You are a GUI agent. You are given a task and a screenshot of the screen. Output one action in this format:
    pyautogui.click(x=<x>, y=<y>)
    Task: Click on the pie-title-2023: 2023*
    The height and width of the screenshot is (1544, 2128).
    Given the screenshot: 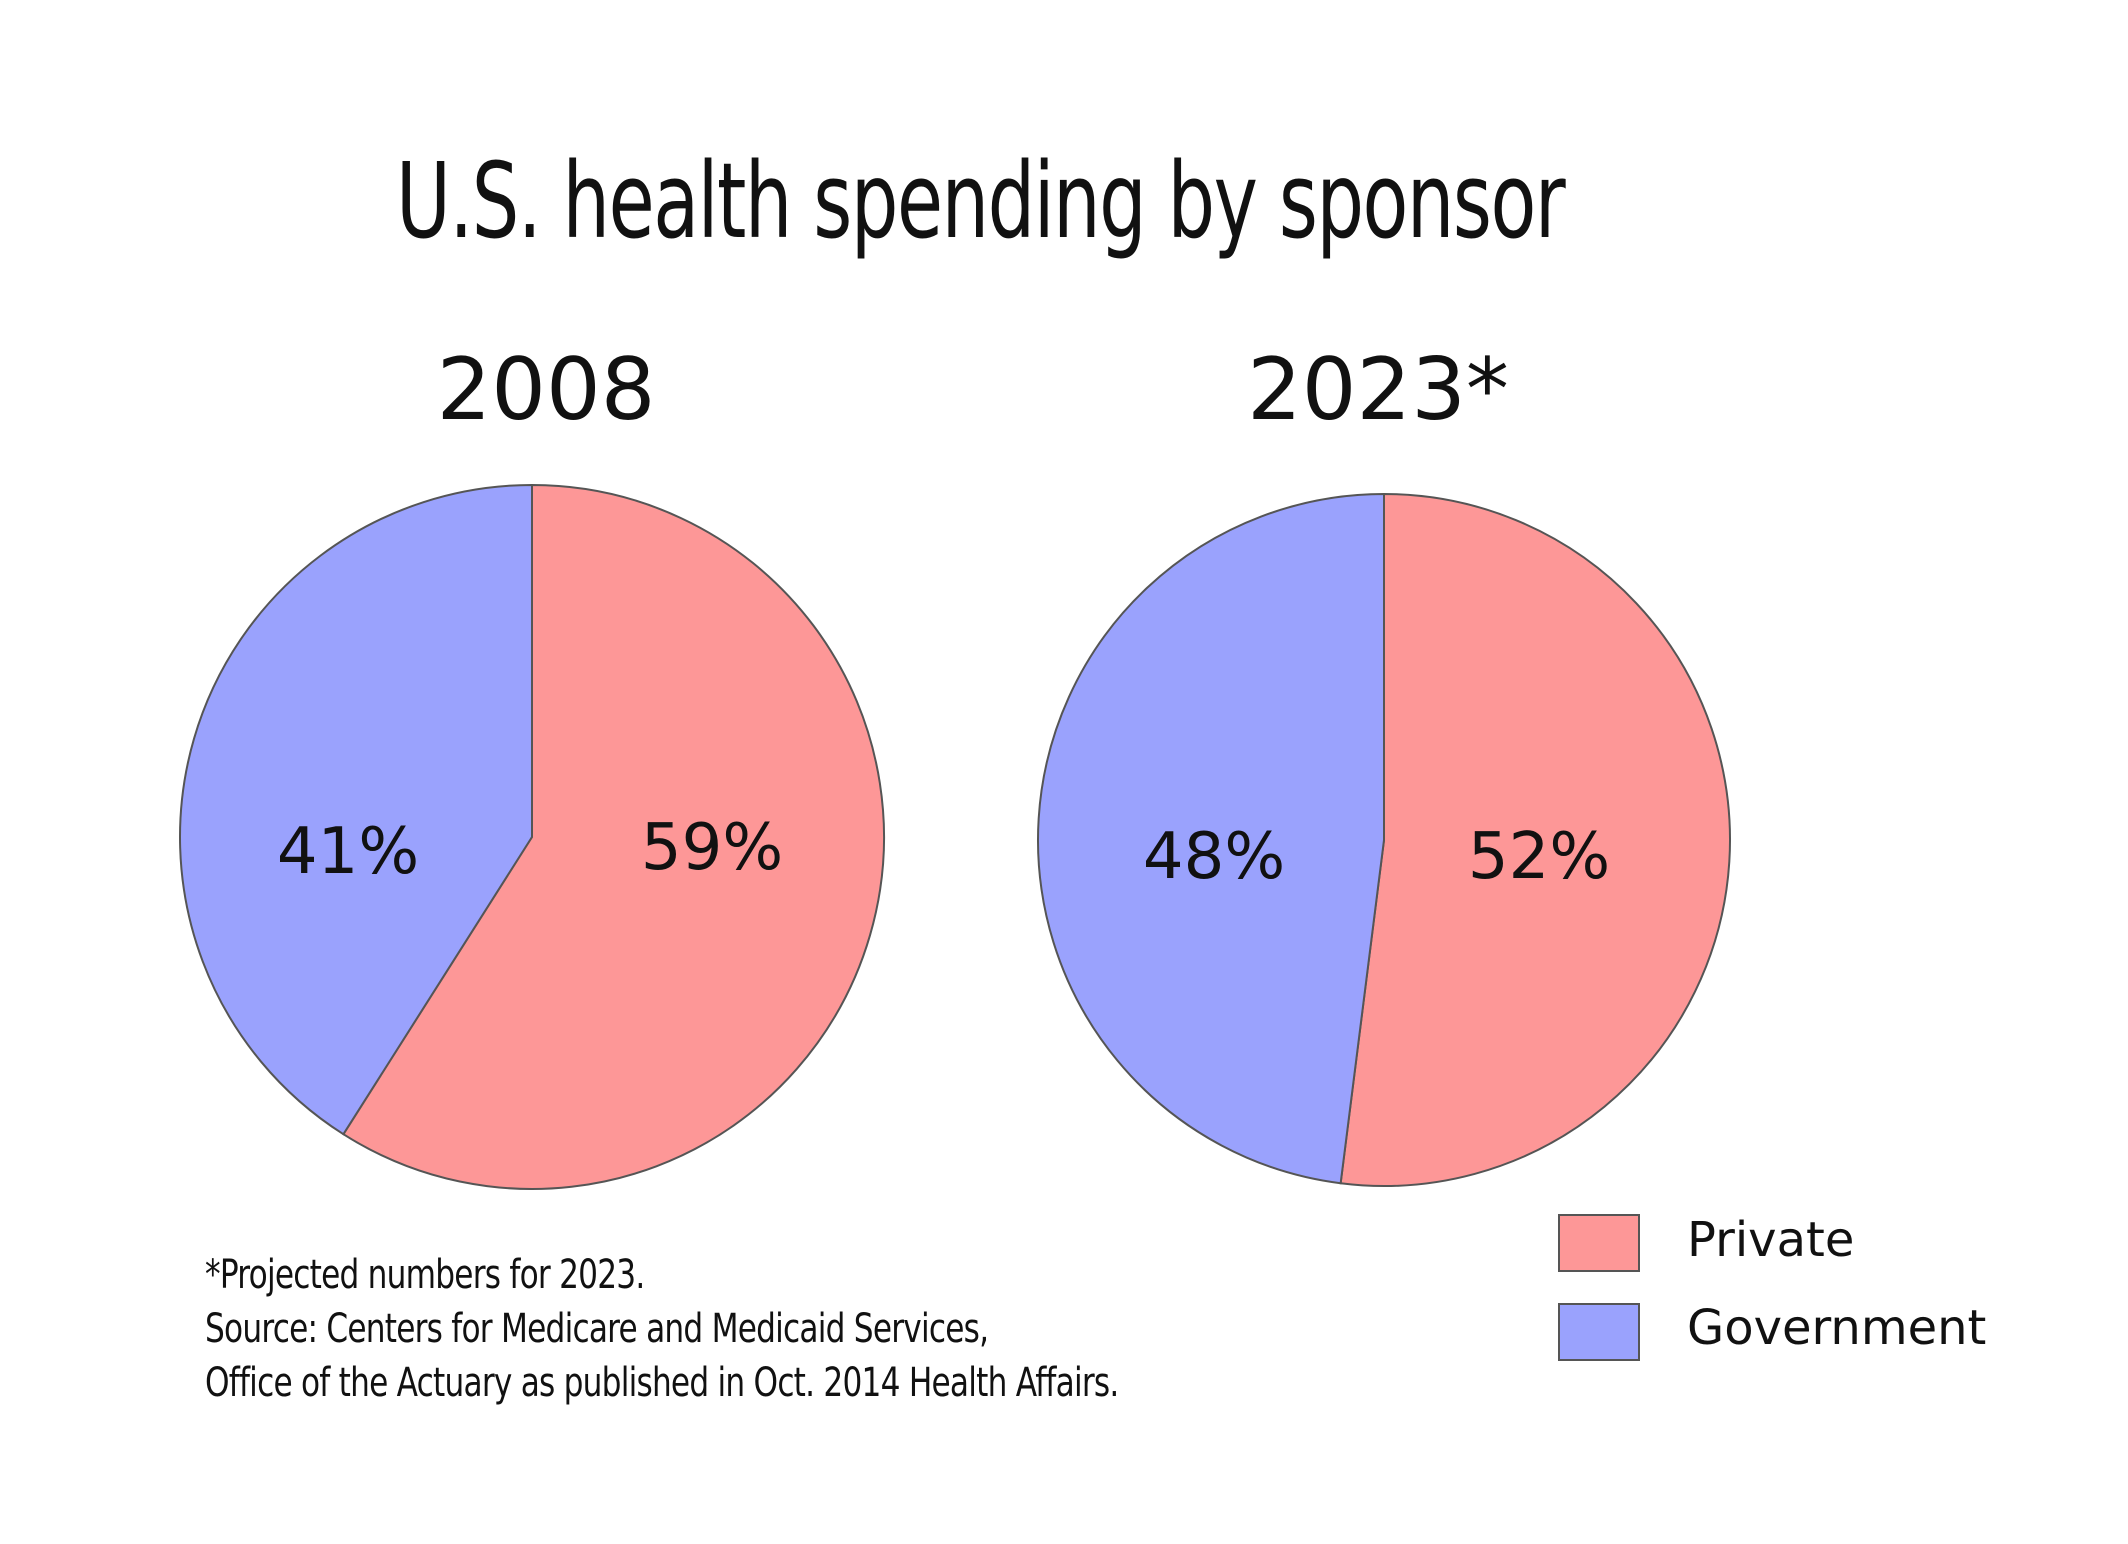 What is the action you would take?
    pyautogui.click(x=1378, y=390)
    